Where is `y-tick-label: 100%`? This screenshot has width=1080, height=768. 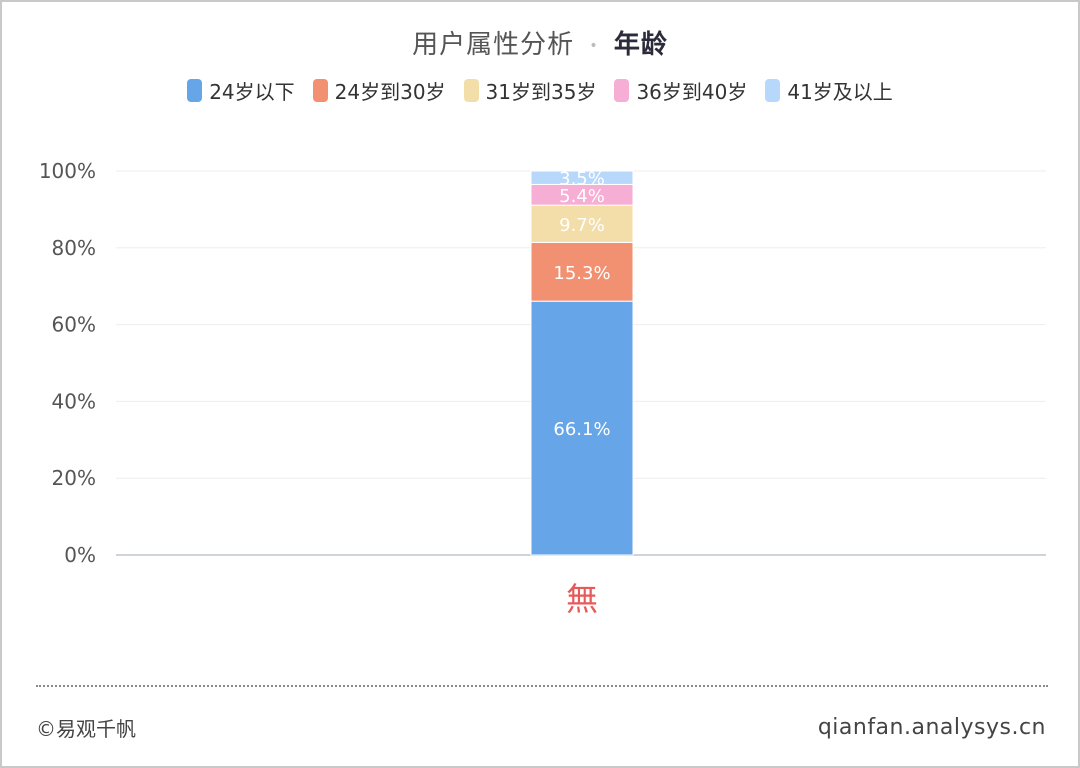 y-tick-label: 100% is located at coordinates (67, 171).